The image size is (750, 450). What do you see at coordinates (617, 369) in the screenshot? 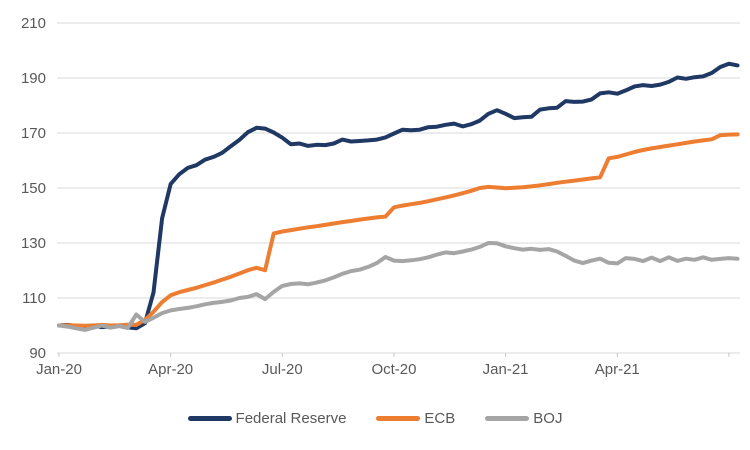
I see `x-axis-label: Apr-21` at bounding box center [617, 369].